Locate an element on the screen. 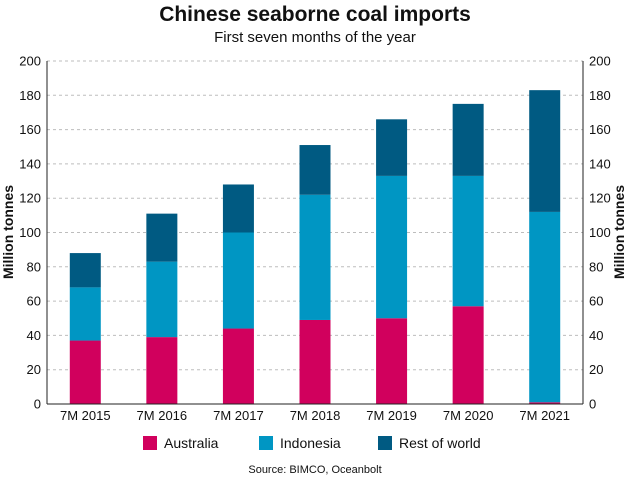 The image size is (630, 483). y-tick-label-left: 20 is located at coordinates (34, 369).